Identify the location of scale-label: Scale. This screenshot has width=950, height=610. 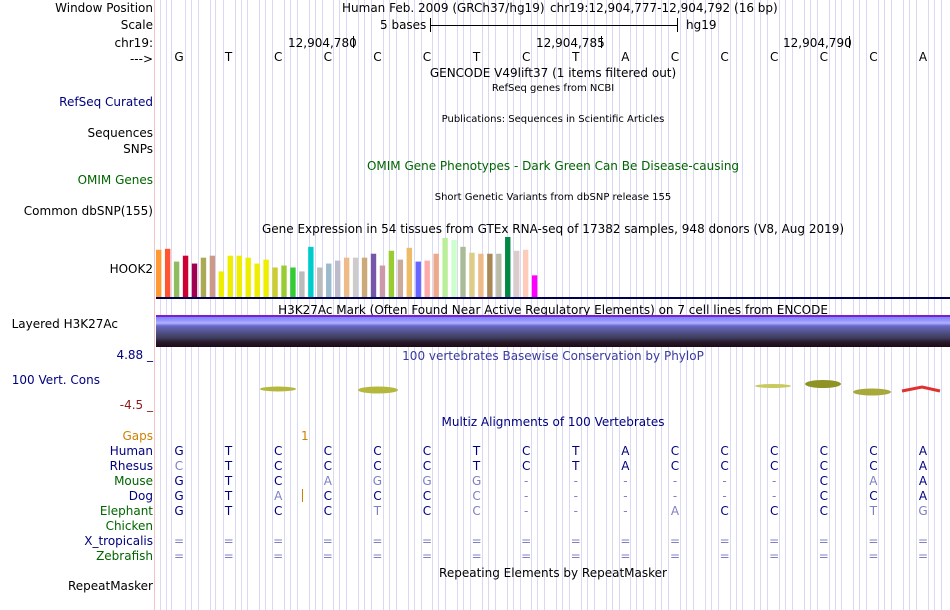
(136, 25).